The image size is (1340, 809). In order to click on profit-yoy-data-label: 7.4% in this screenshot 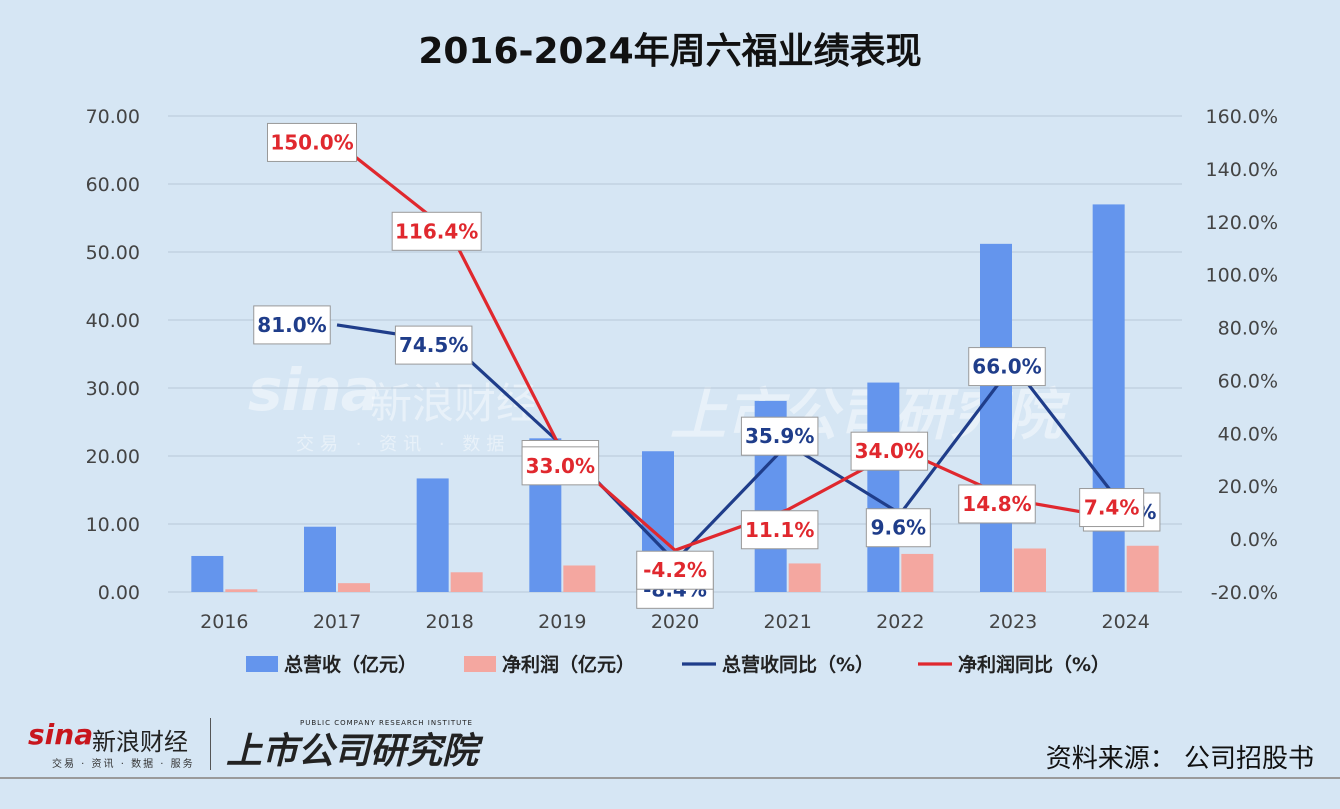, I will do `click(1111, 508)`.